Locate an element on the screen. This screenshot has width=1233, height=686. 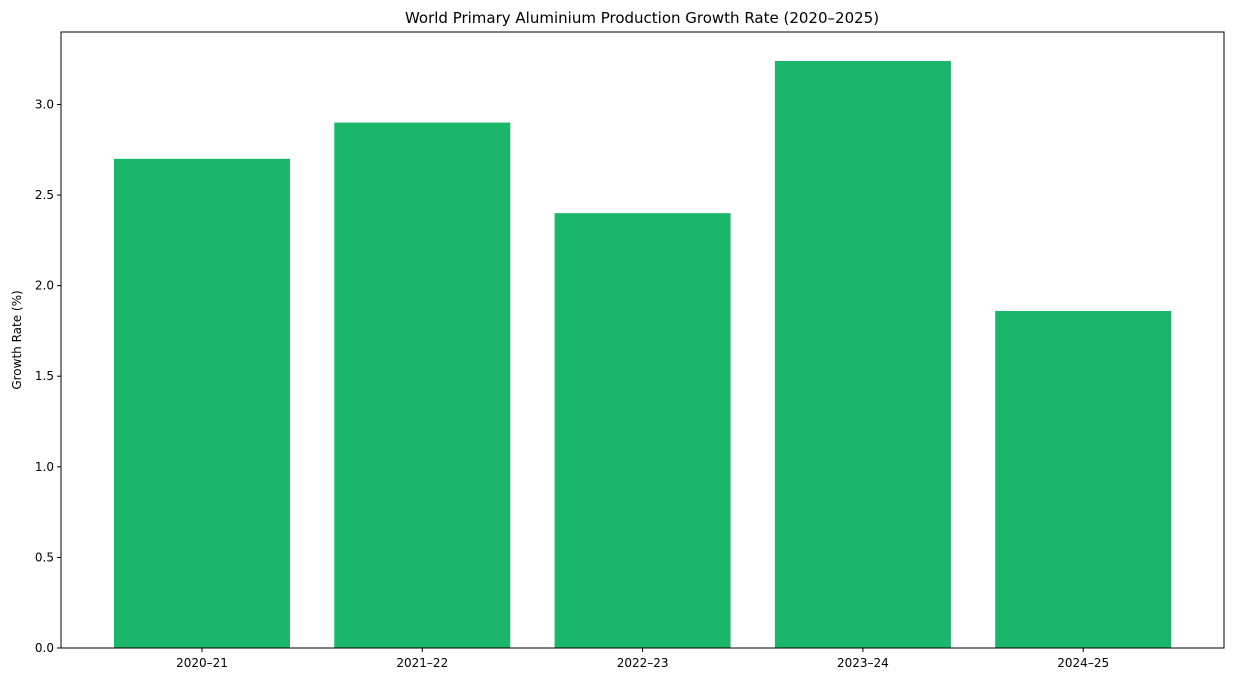
bar-2024–25 is located at coordinates (1083, 479).